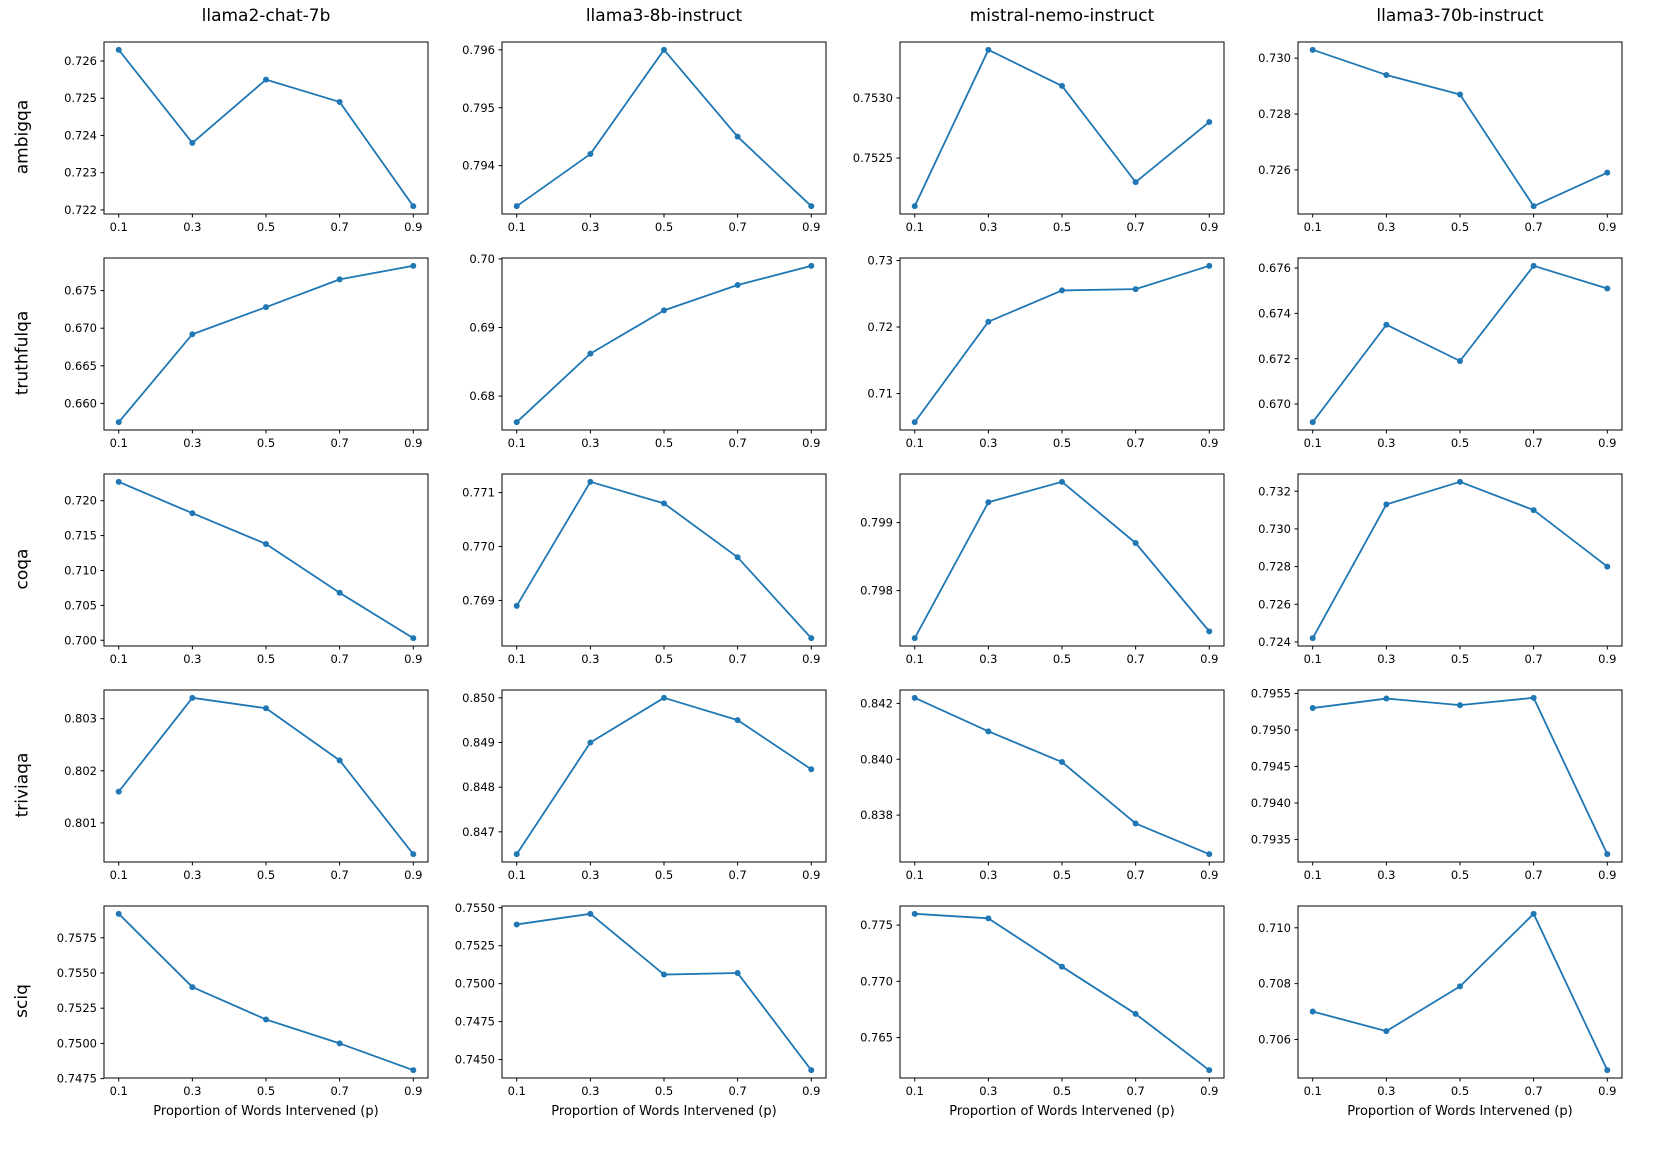 The height and width of the screenshot is (1169, 1653). What do you see at coordinates (22, 569) in the screenshot?
I see `row-label-cell: coqa` at bounding box center [22, 569].